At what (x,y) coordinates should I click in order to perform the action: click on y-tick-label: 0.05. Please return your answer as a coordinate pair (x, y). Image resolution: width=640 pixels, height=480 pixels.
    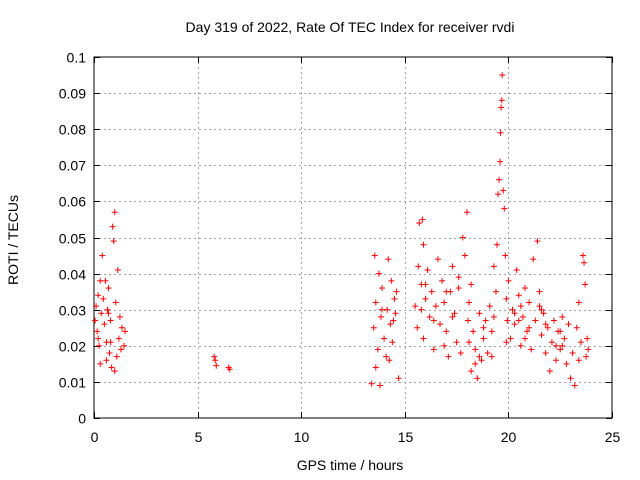
    Looking at the image, I should click on (72, 239).